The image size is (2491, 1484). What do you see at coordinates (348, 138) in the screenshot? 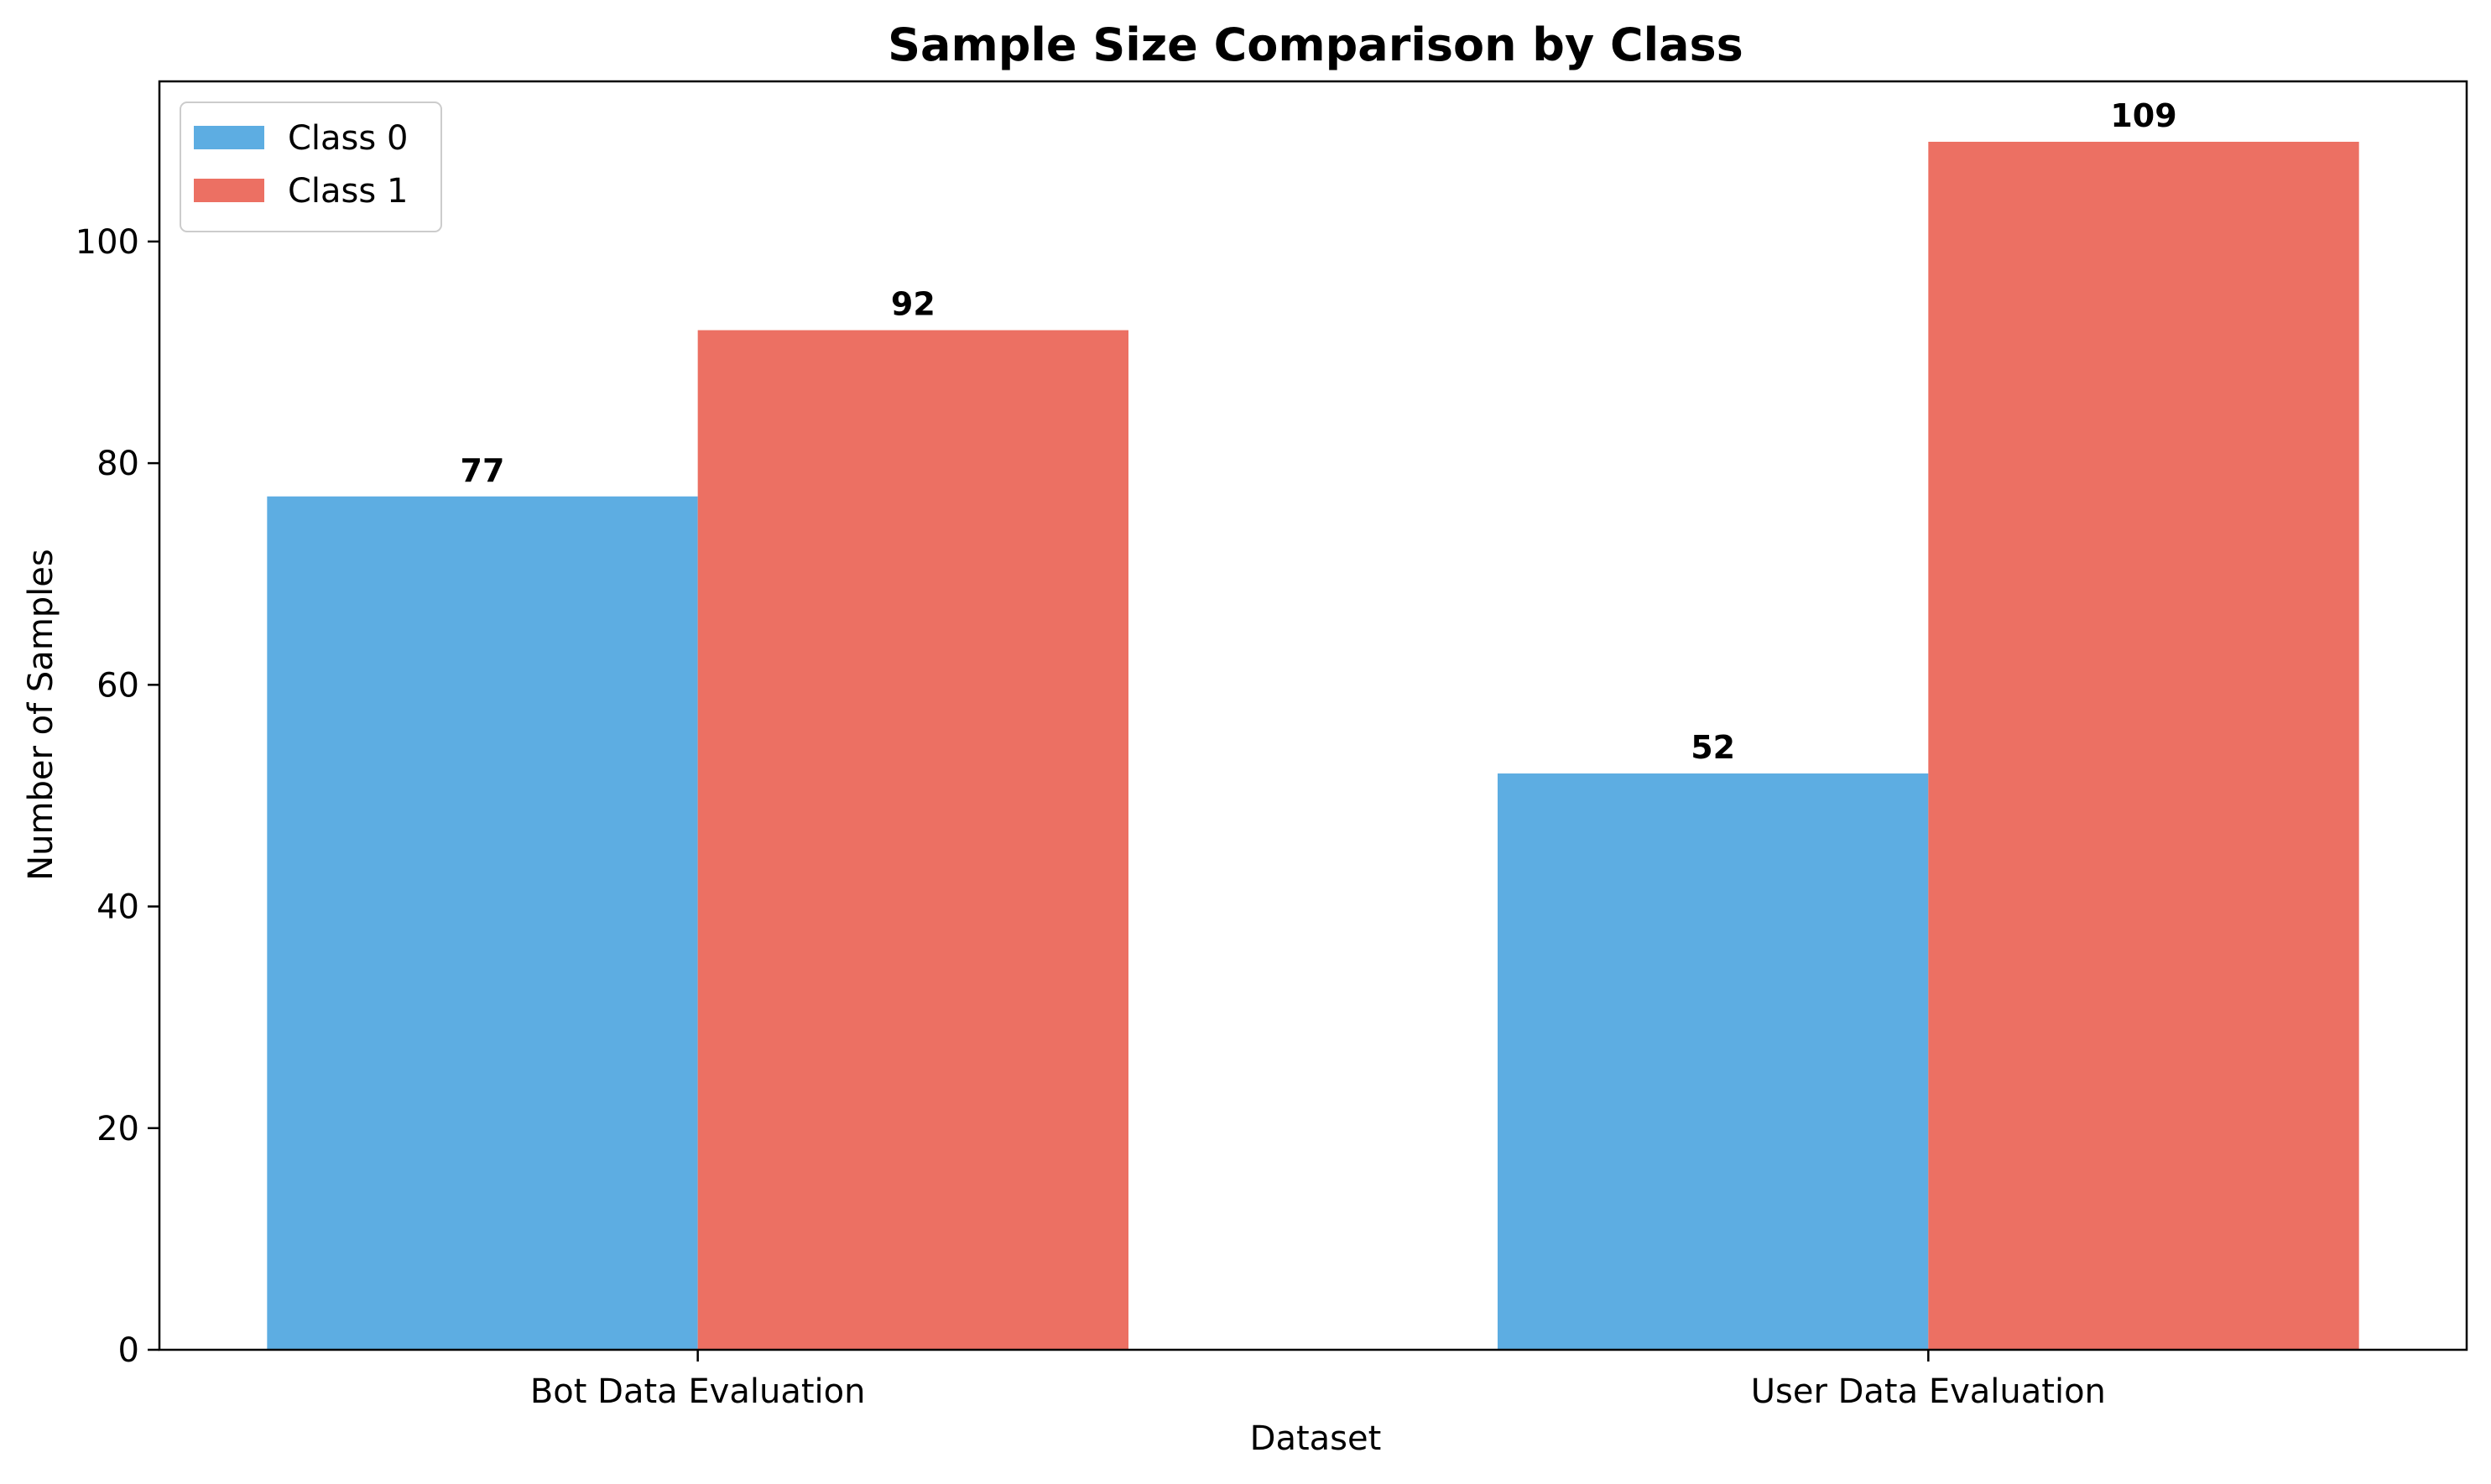
I see `legend-label: Class 0` at bounding box center [348, 138].